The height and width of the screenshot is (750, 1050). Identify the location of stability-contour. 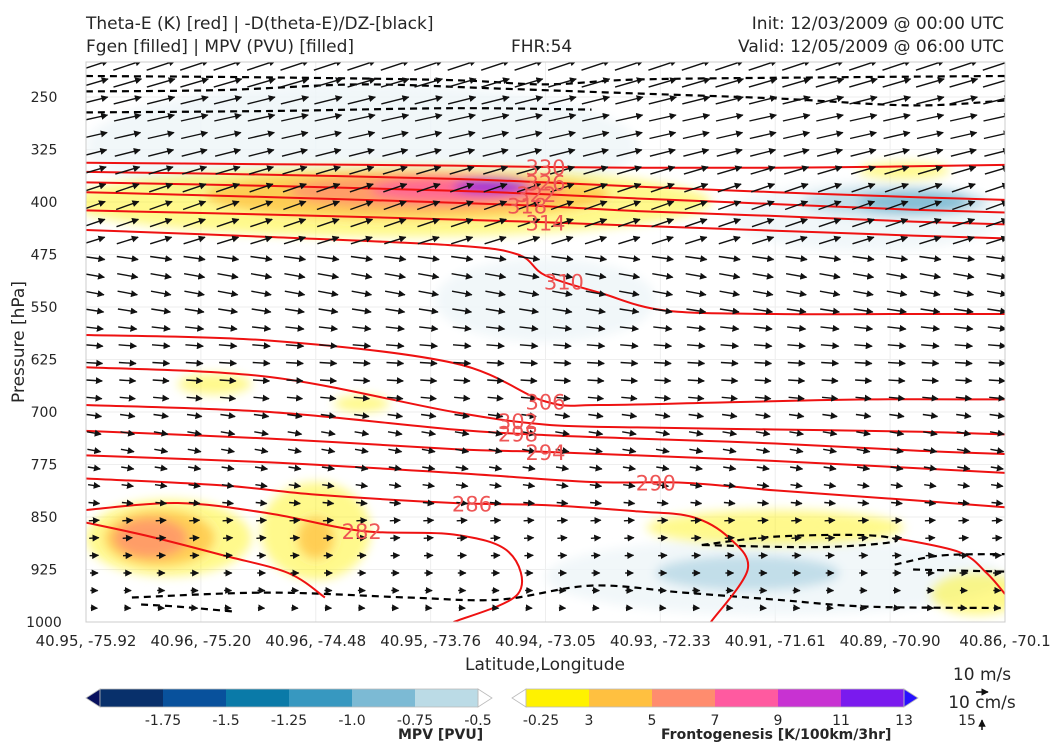
(949, 559).